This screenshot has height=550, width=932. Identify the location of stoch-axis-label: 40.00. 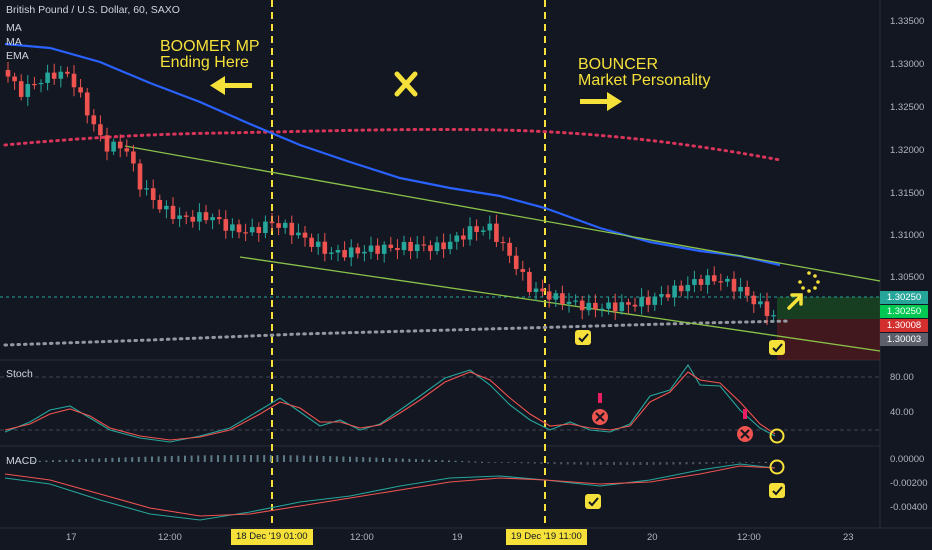
(902, 412).